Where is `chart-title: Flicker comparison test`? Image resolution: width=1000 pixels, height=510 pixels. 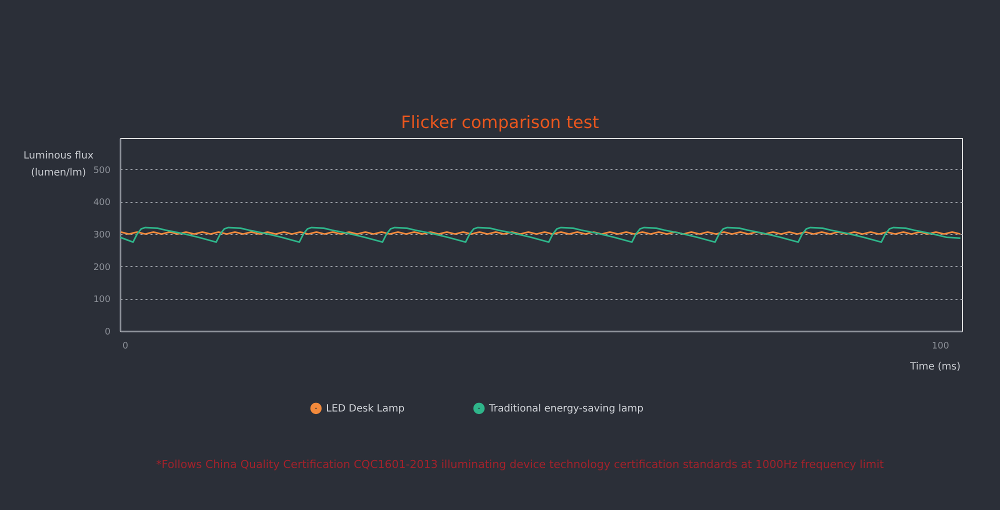
chart-title: Flicker comparison test is located at coordinates (500, 123).